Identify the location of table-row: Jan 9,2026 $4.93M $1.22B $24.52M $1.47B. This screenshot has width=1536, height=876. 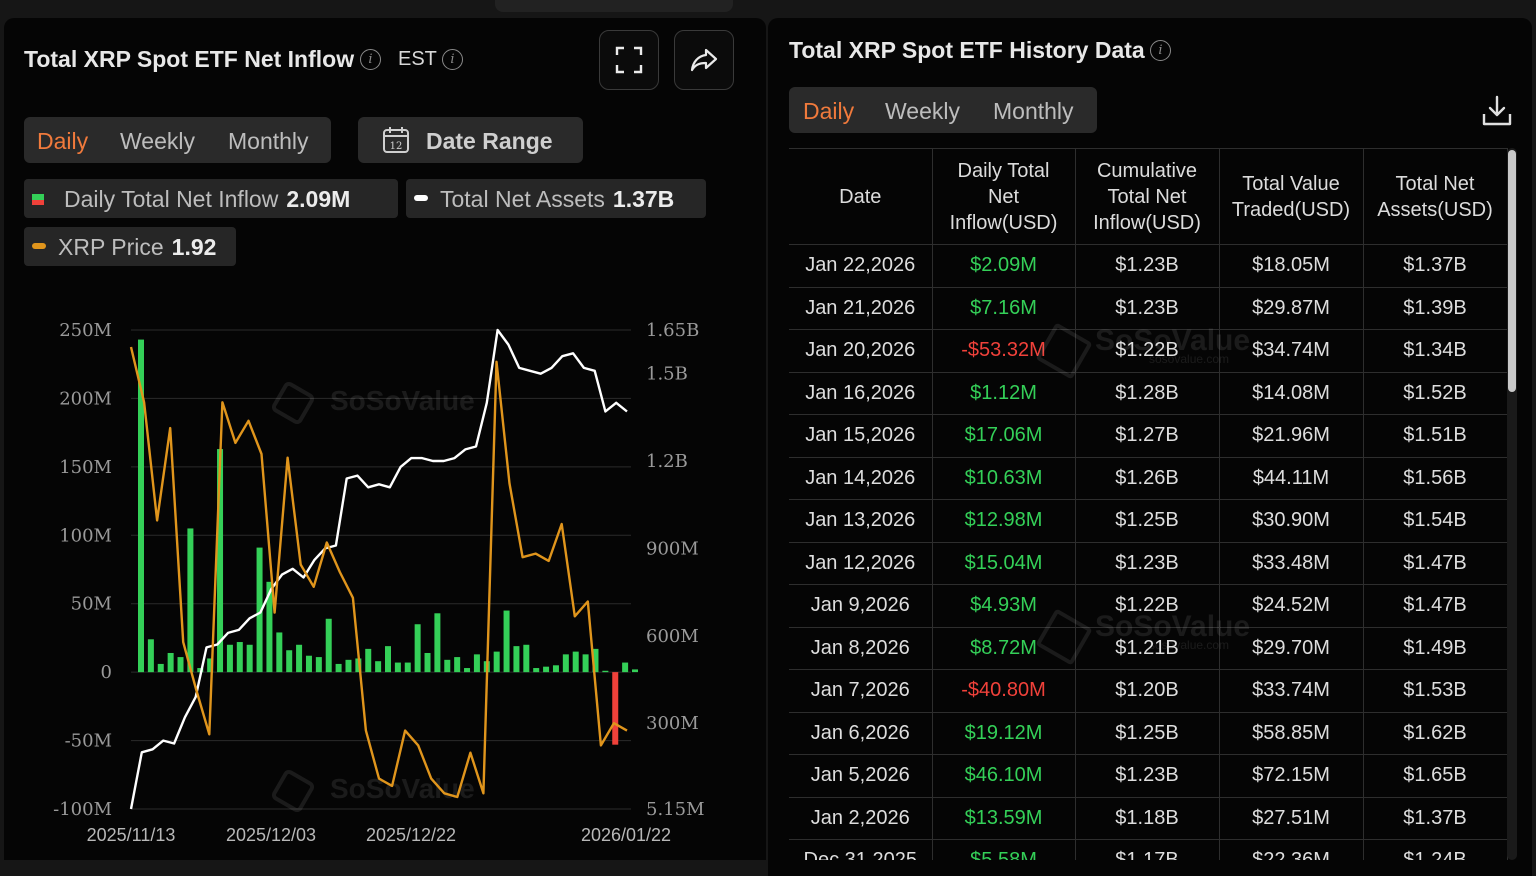
(1148, 606).